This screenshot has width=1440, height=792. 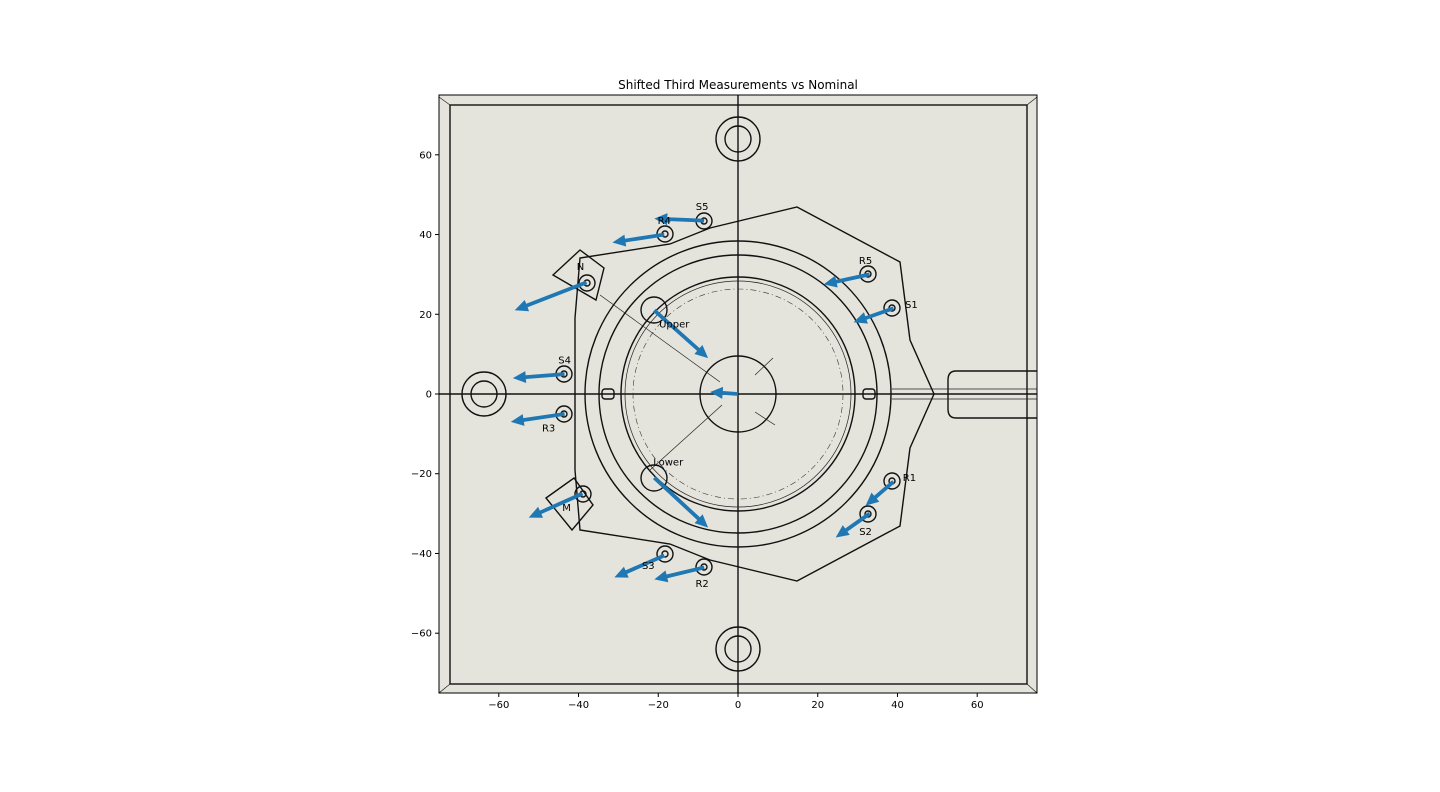 I want to click on point-label: Upper, so click(x=674, y=325).